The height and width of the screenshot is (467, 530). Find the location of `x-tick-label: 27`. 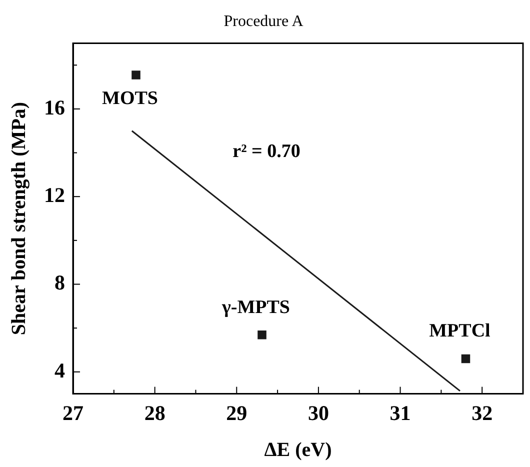

x-tick-label: 27 is located at coordinates (73, 412).